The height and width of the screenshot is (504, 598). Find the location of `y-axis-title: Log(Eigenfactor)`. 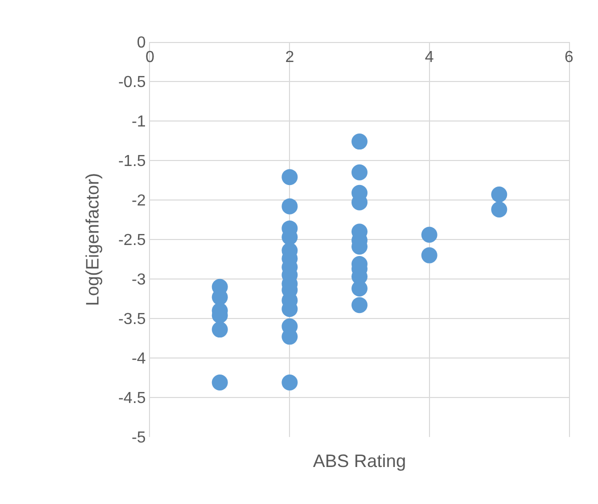

y-axis-title: Log(Eigenfactor) is located at coordinates (92, 239).